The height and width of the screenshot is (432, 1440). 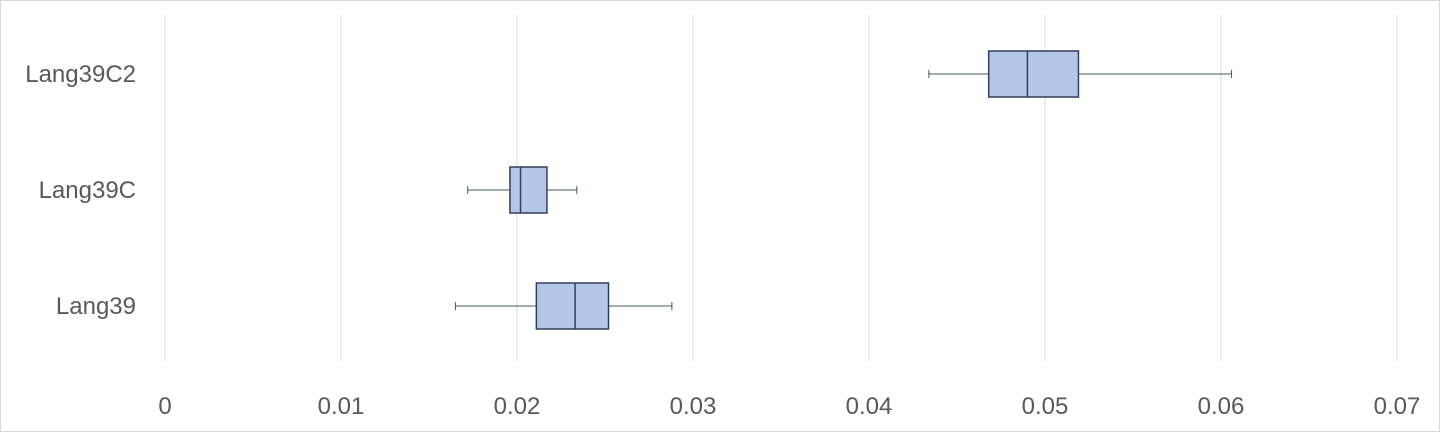 What do you see at coordinates (1397, 406) in the screenshot?
I see `x-tick-label-7: 0.07` at bounding box center [1397, 406].